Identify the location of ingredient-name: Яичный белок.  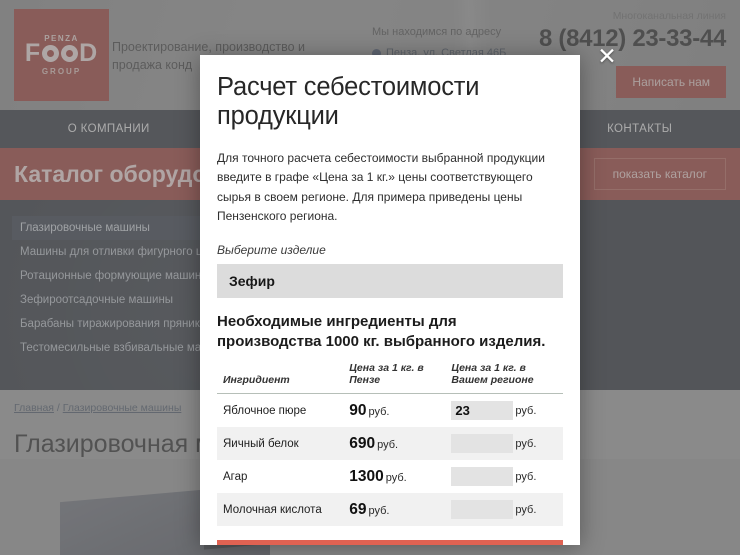
(283, 444).